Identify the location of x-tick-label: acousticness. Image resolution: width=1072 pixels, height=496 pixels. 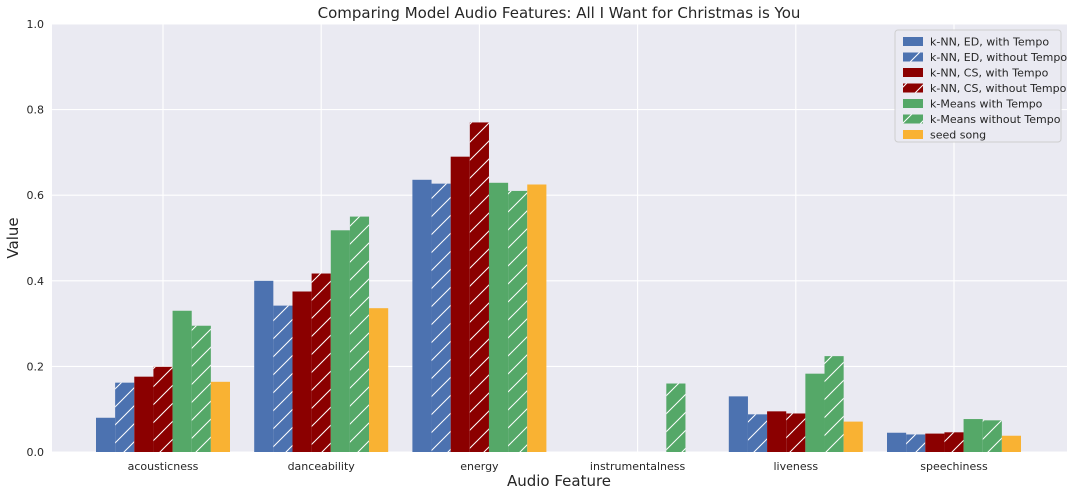
(163, 466).